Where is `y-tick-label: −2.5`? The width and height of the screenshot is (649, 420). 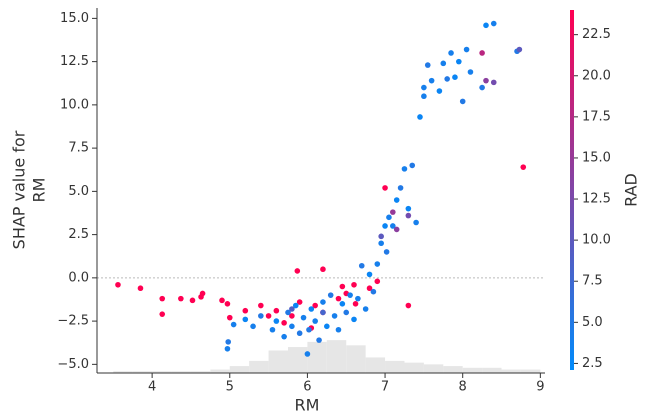
y-tick-label: −2.5 is located at coordinates (73, 321).